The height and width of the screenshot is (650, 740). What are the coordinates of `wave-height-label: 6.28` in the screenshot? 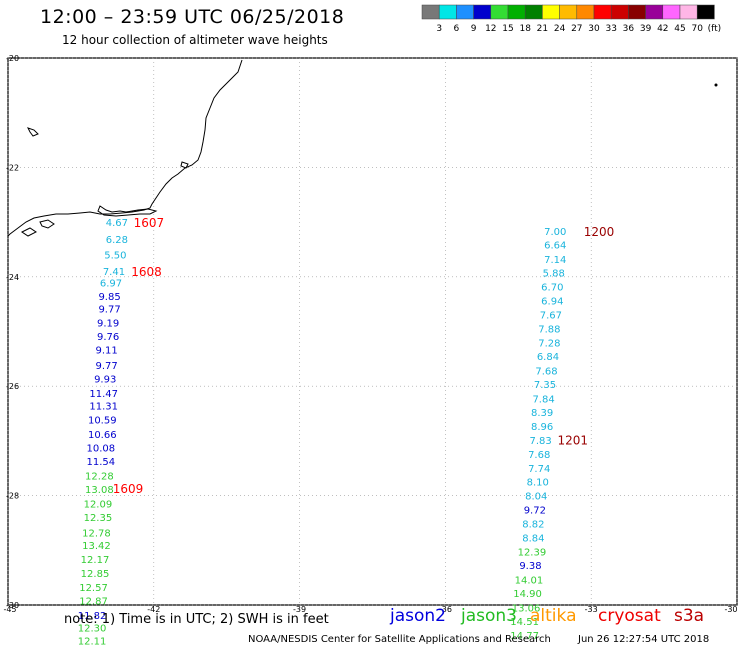 It's located at (117, 240).